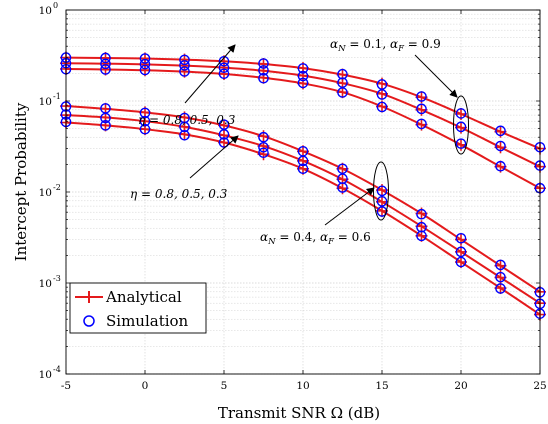 The height and width of the screenshot is (424, 548). What do you see at coordinates (145, 386) in the screenshot?
I see `x-tick-label-1: 0` at bounding box center [145, 386].